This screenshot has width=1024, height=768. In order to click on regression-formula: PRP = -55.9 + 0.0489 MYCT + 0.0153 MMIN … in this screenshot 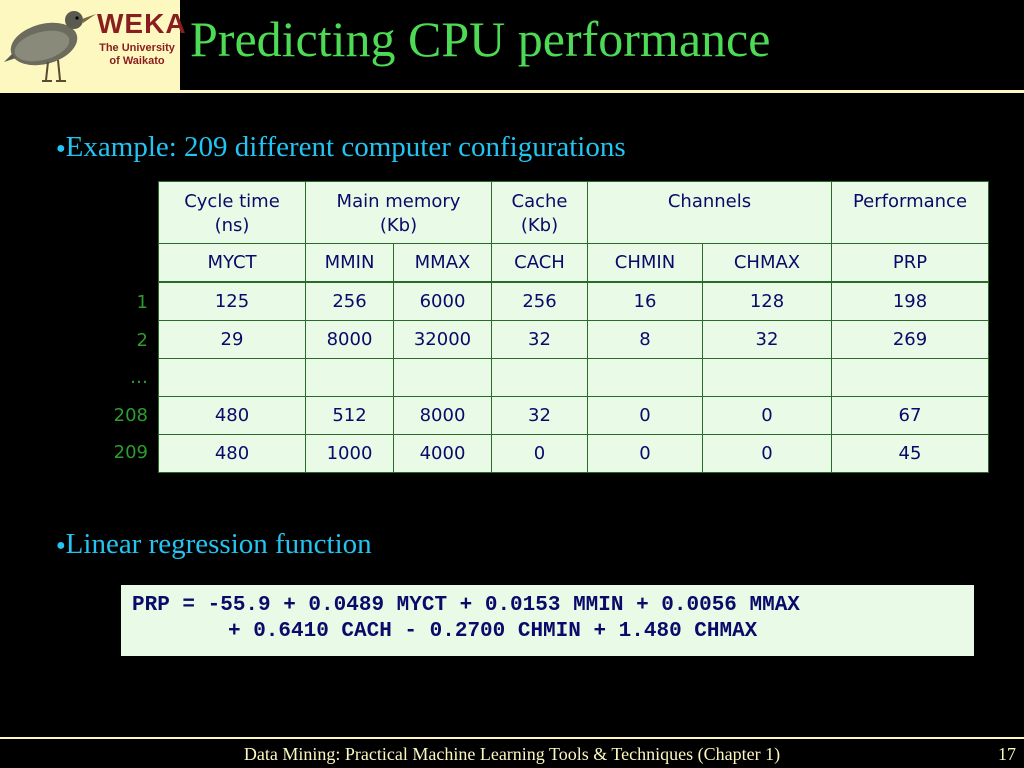, I will do `click(547, 620)`.